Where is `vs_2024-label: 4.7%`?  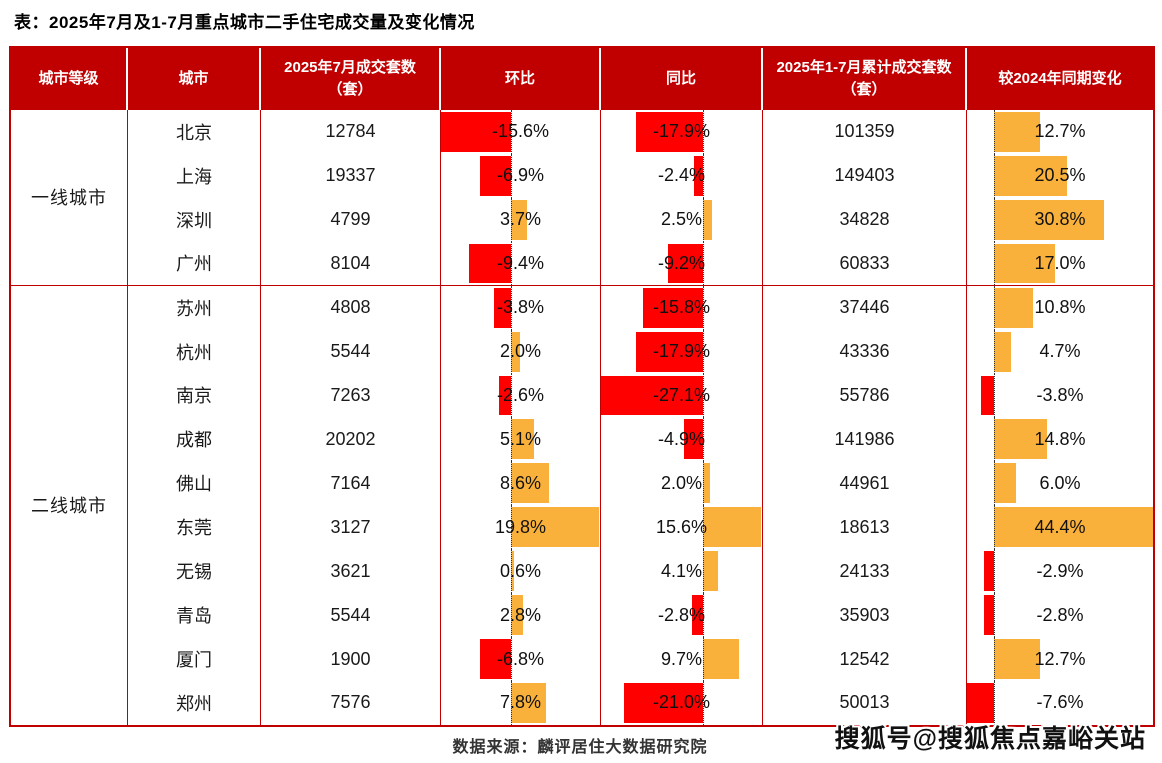
vs_2024-label: 4.7% is located at coordinates (1060, 351).